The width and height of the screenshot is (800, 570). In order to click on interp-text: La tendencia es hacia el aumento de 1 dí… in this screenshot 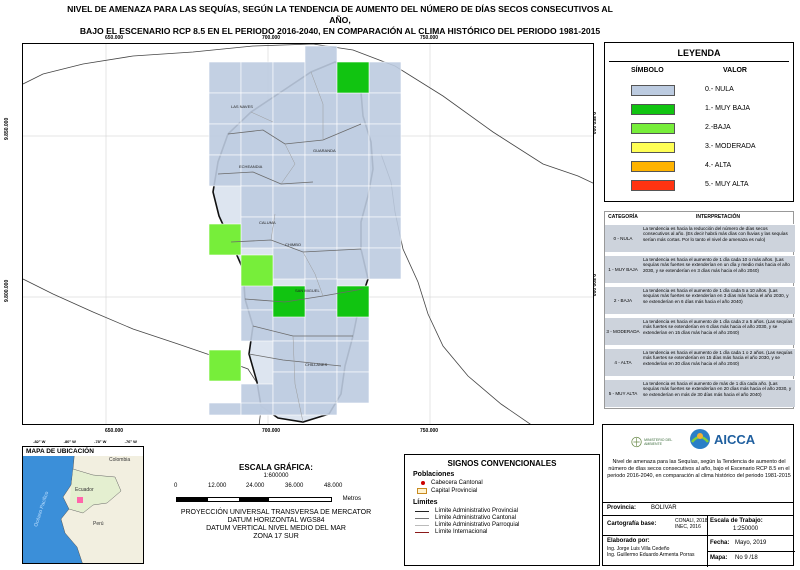, I will do `click(716, 296)`.